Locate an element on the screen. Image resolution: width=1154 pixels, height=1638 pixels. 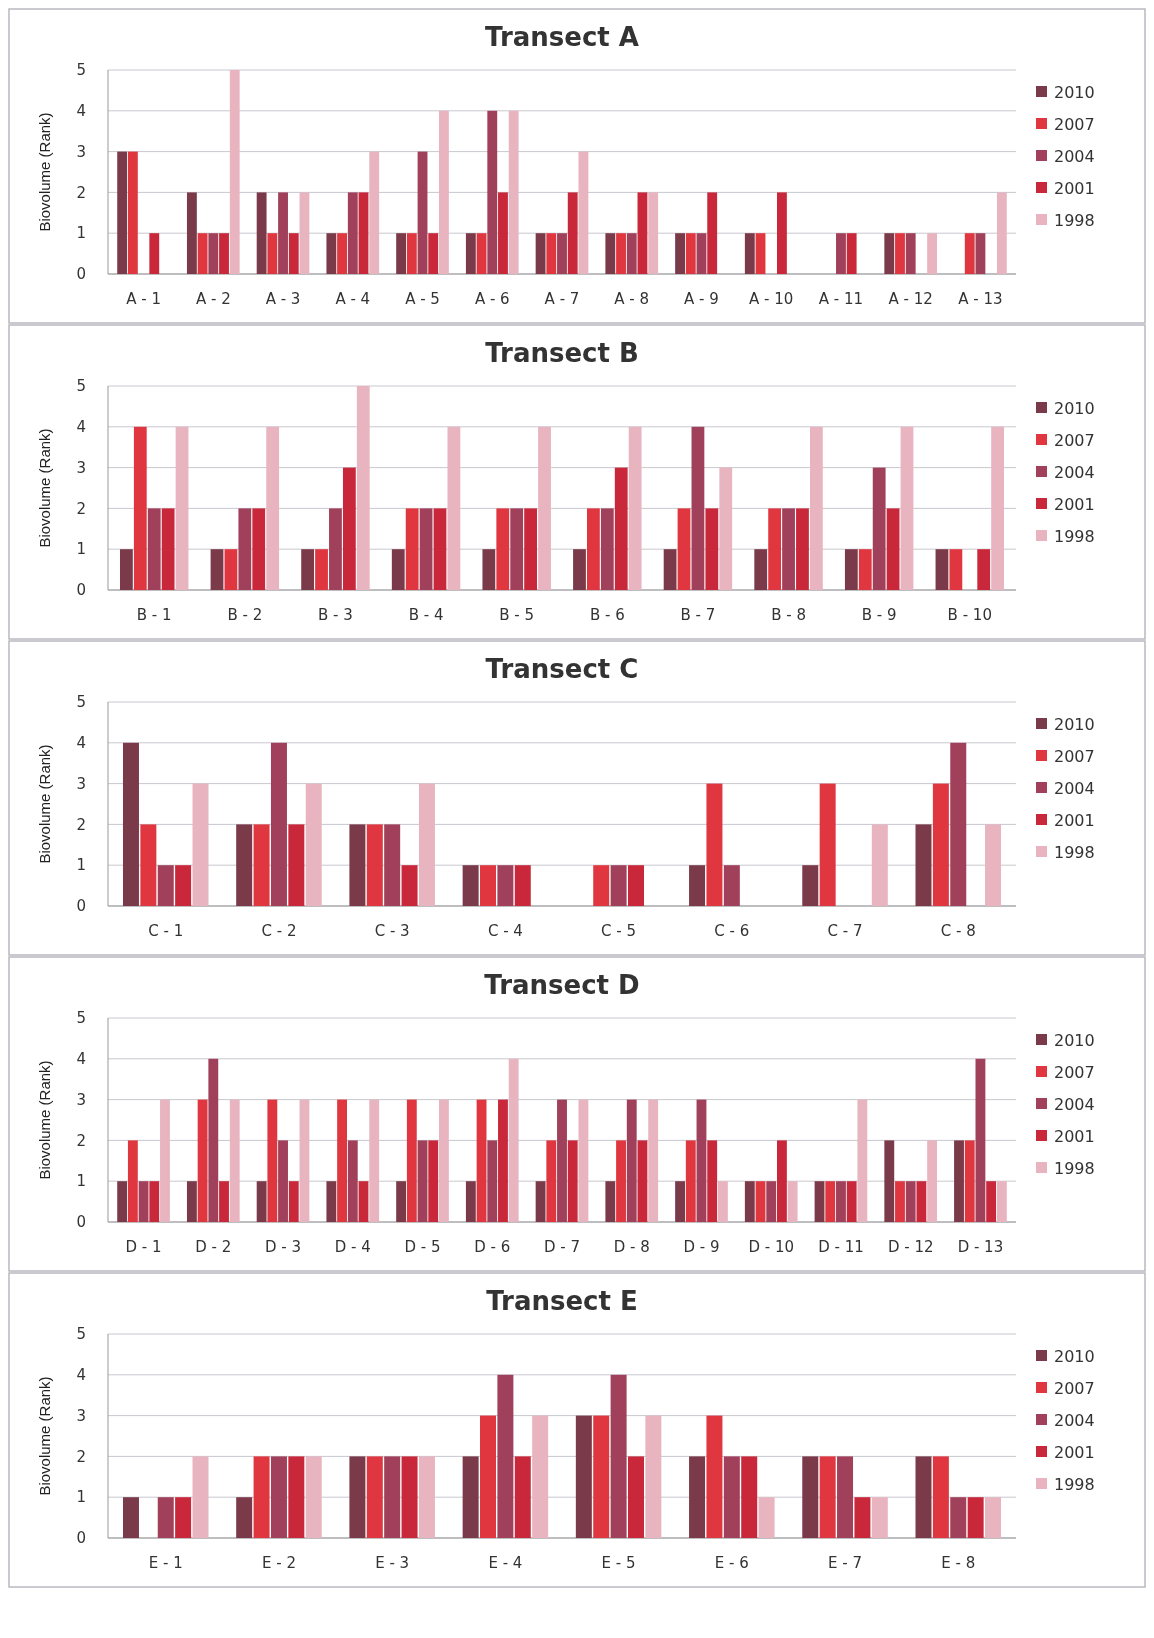
chart-title: Transect C is located at coordinates (562, 669).